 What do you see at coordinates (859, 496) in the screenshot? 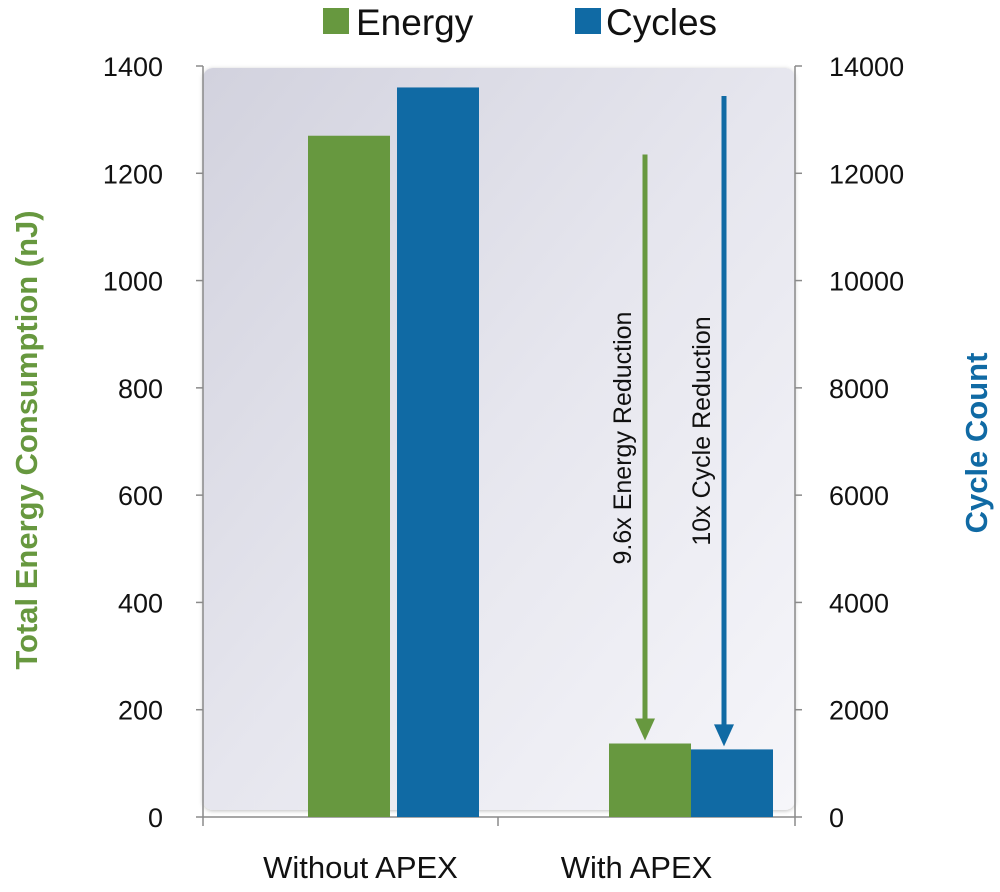
I see `right-tick-label: 6000` at bounding box center [859, 496].